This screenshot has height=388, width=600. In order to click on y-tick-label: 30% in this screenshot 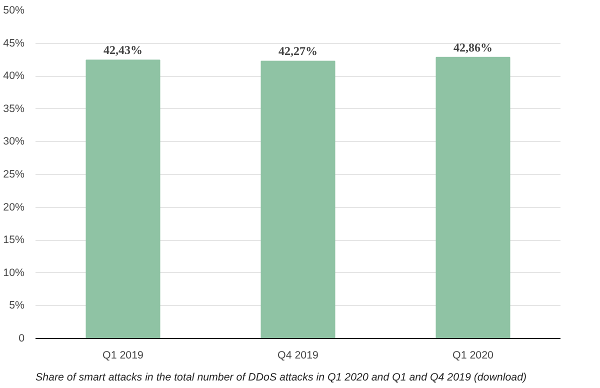, I will do `click(14, 142)`.